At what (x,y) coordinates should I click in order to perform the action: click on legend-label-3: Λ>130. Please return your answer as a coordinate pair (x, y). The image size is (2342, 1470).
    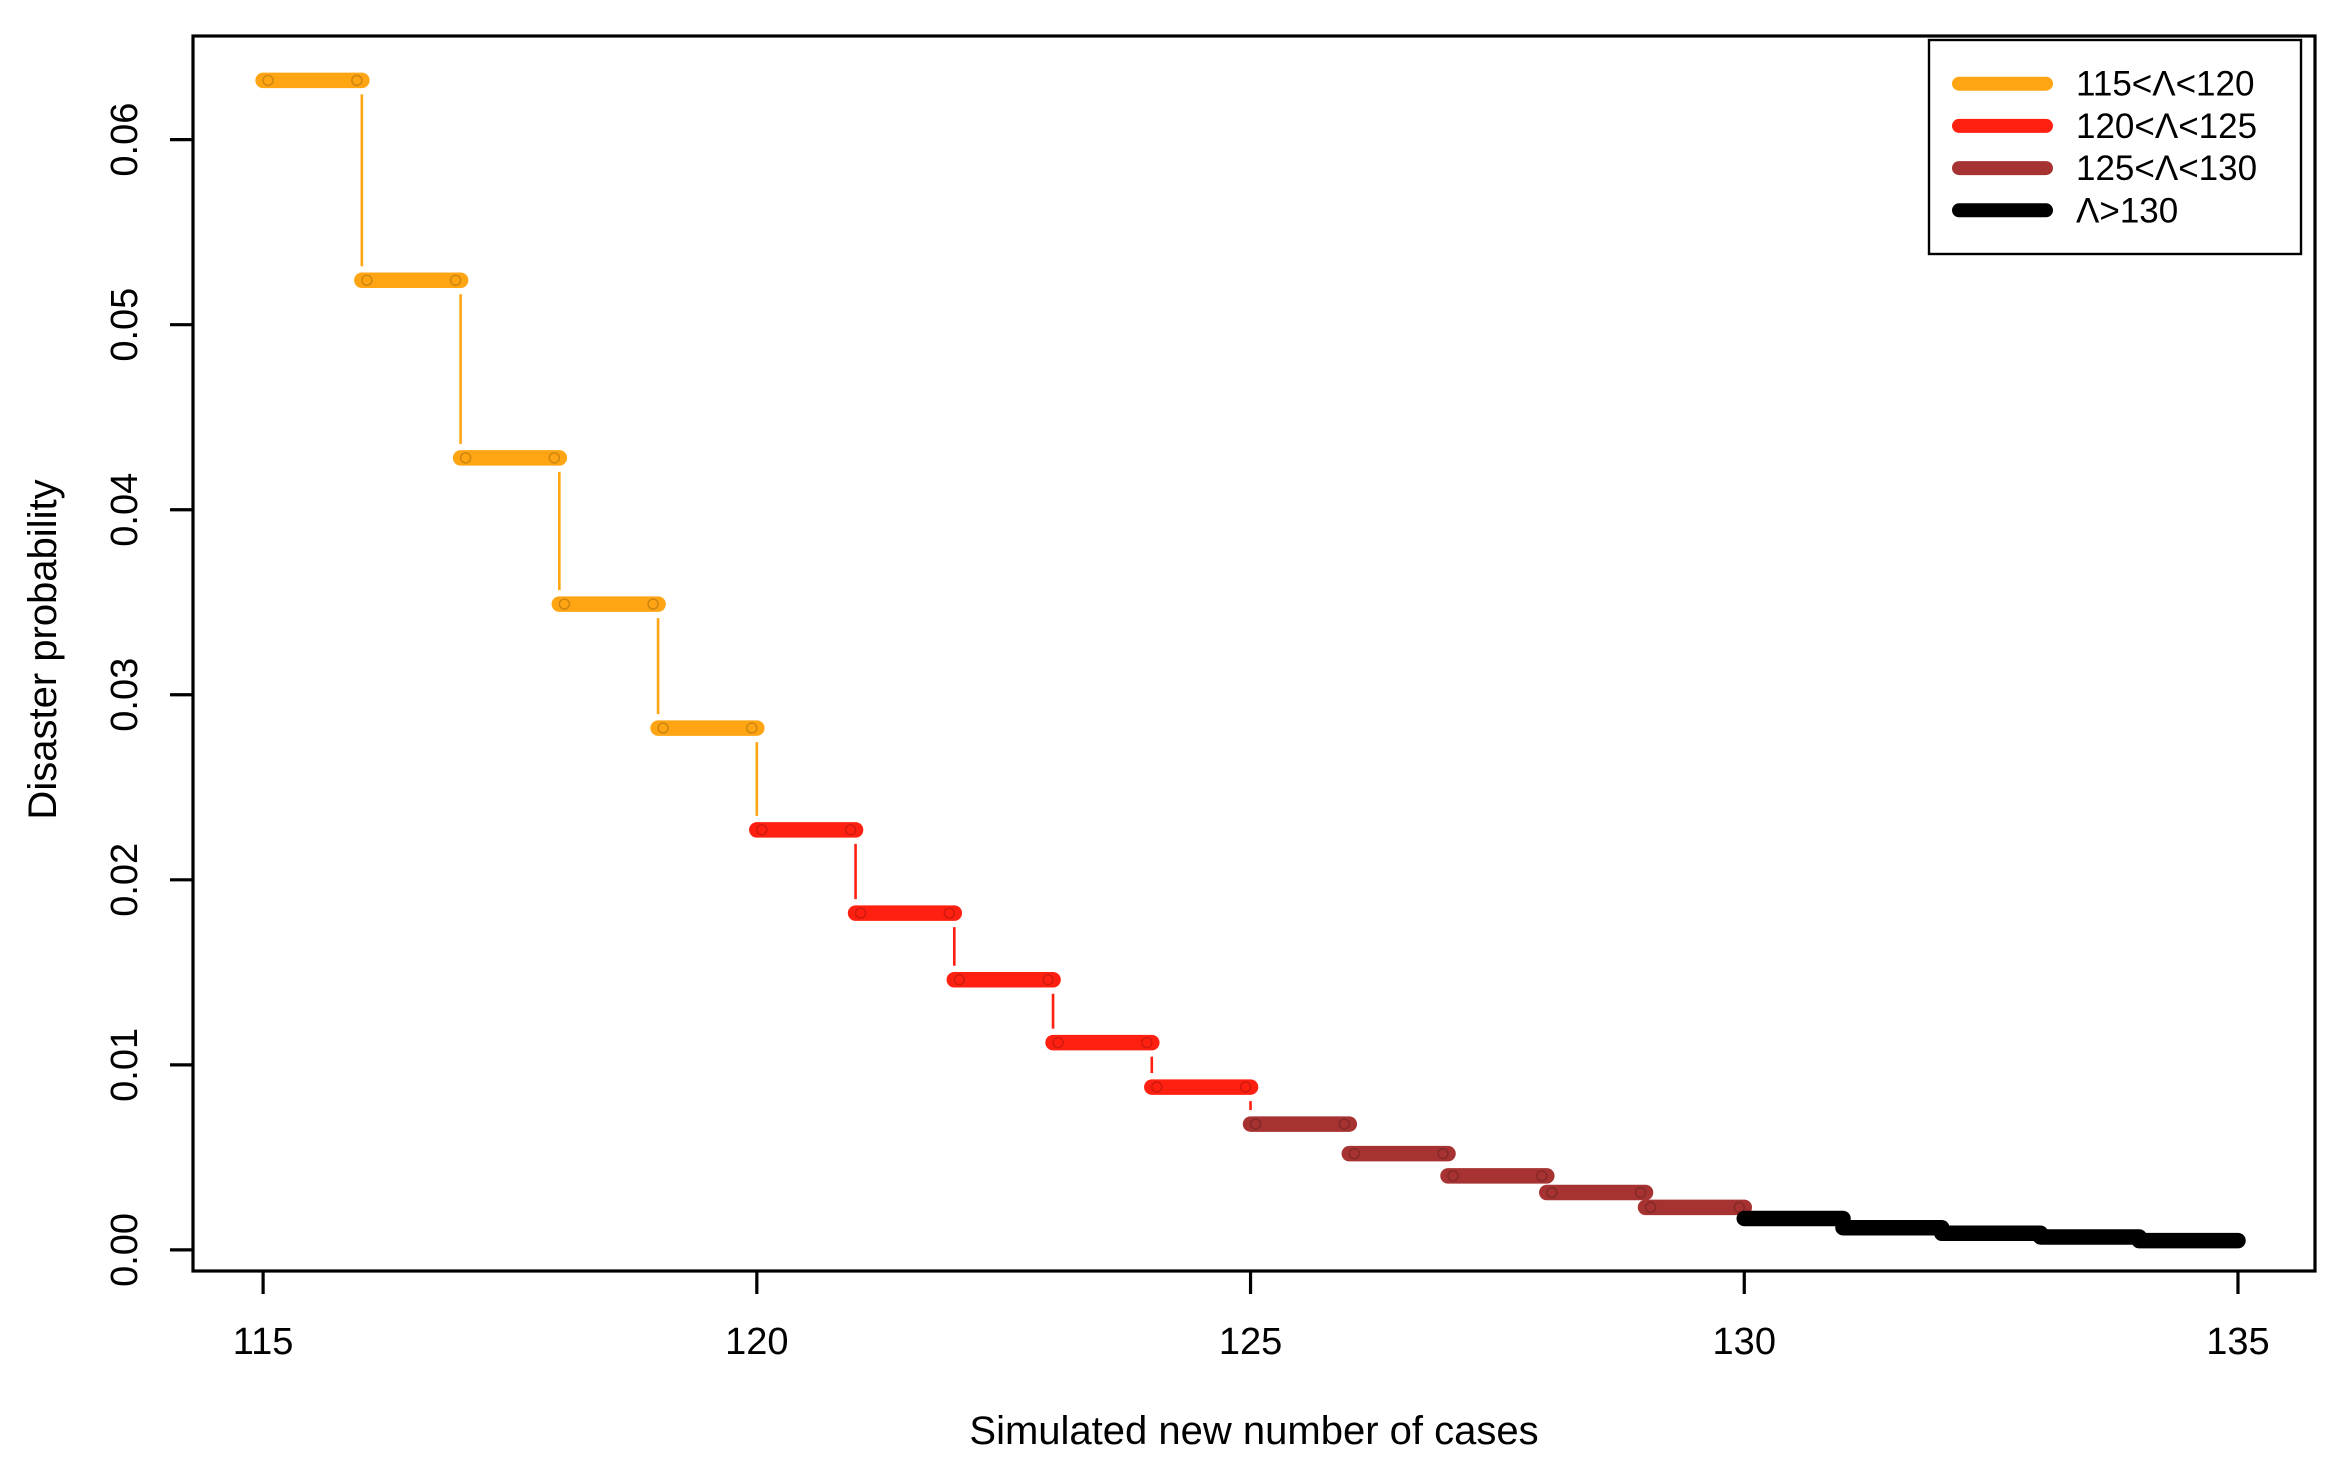
    Looking at the image, I should click on (2127, 210).